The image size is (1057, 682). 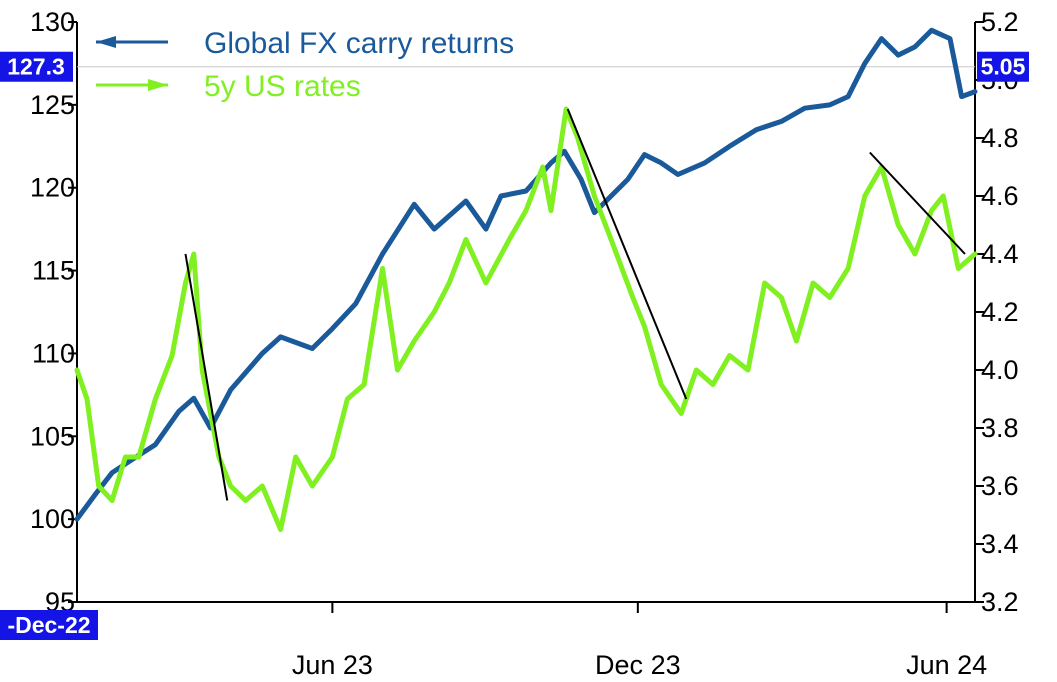 I want to click on right-tick-label: 5.2, so click(x=1000, y=22).